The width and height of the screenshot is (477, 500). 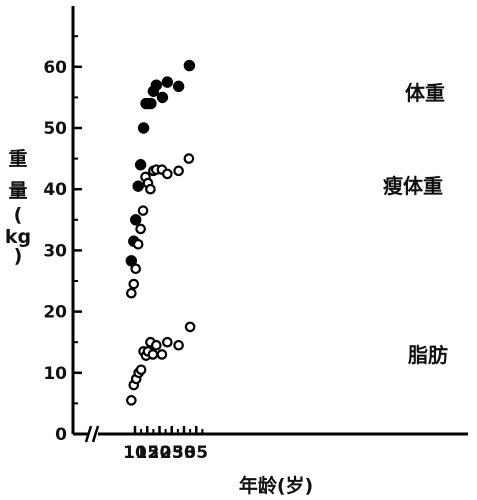 I want to click on y-tick-label: 10, so click(x=55, y=374).